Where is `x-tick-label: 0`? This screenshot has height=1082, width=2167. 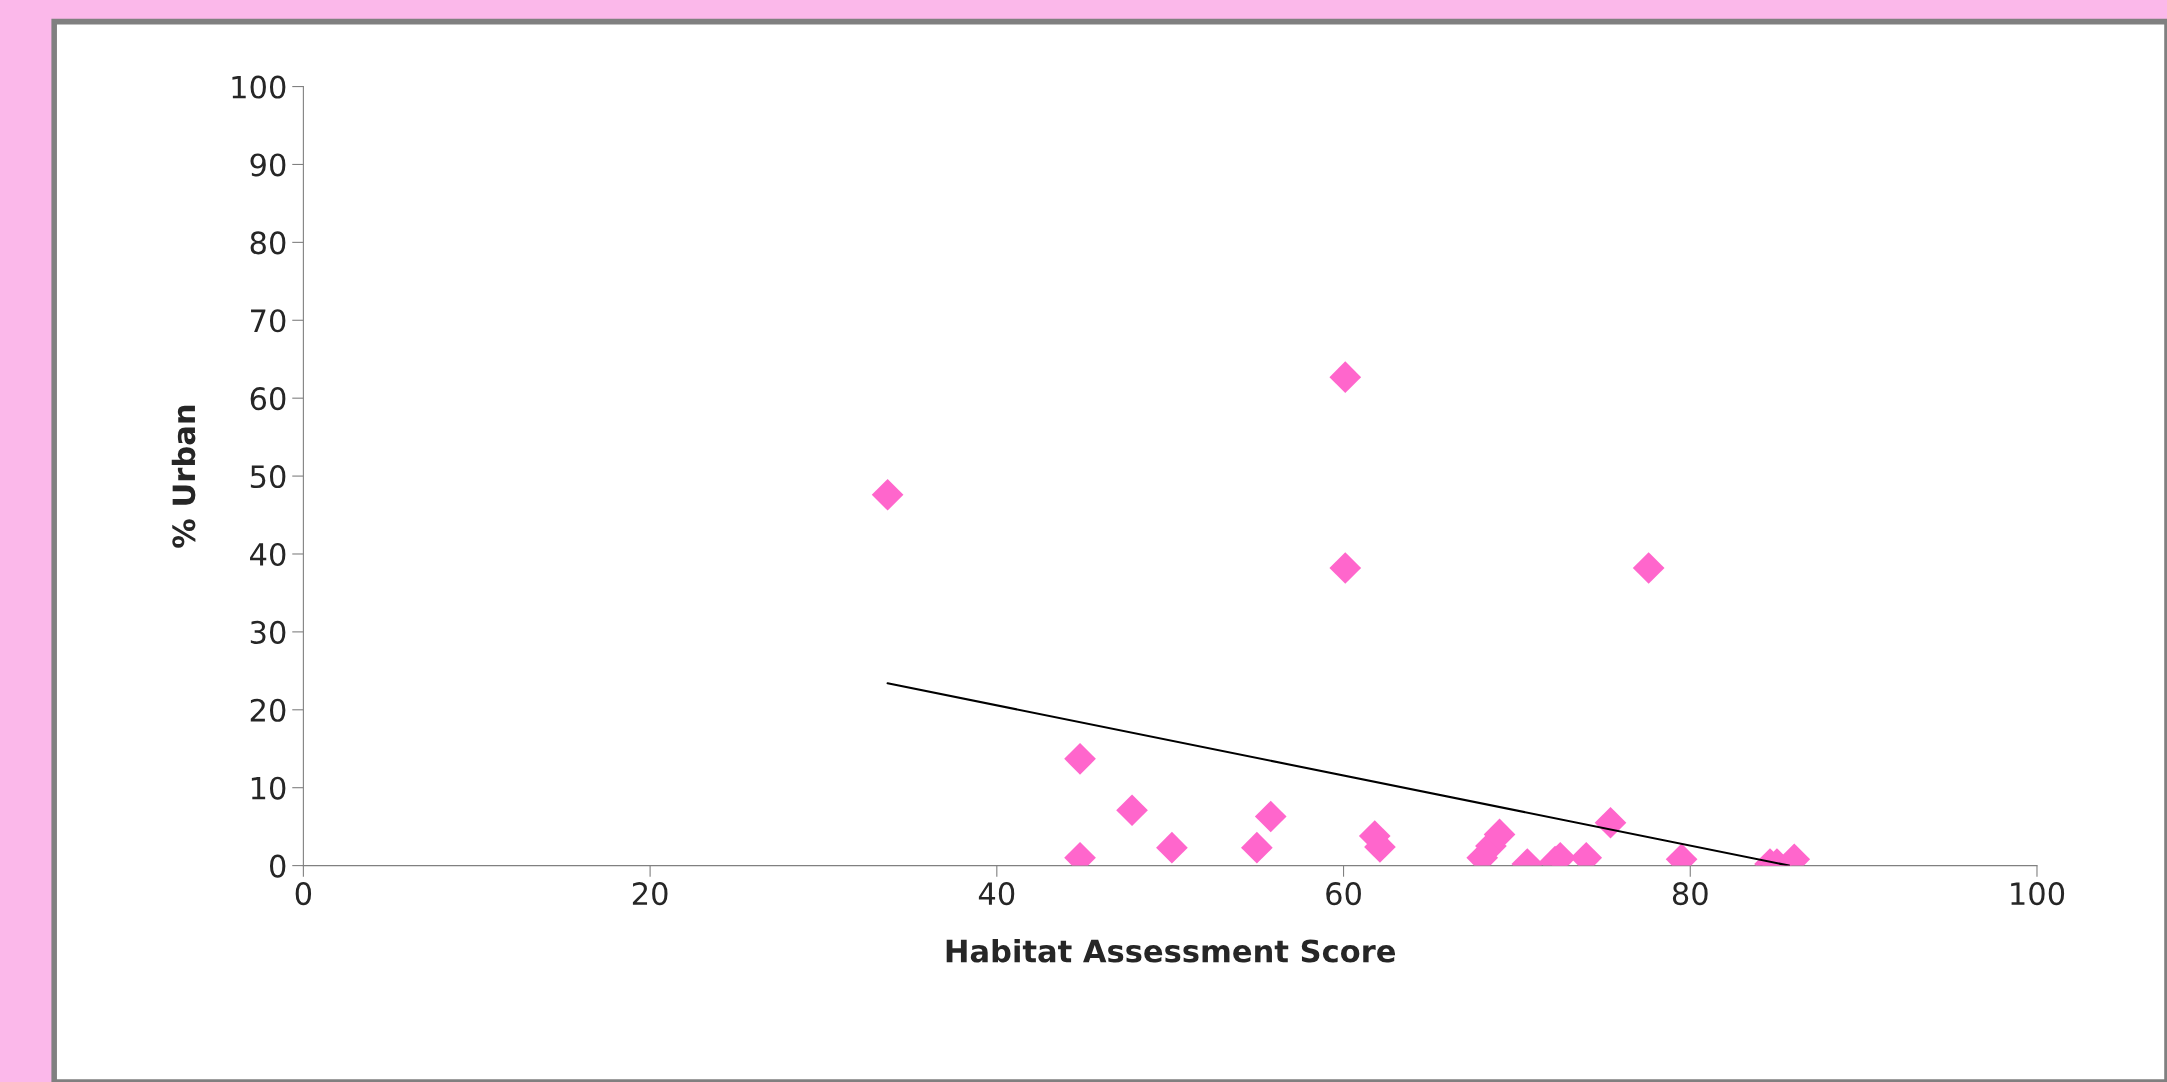
x-tick-label: 0 is located at coordinates (303, 894).